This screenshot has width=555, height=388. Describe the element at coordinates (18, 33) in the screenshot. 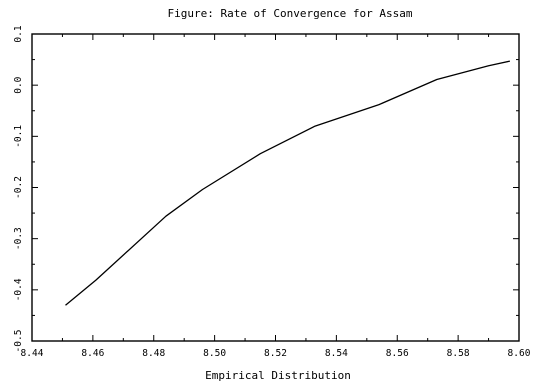

I see `y-tick-label: 0.1` at that location.